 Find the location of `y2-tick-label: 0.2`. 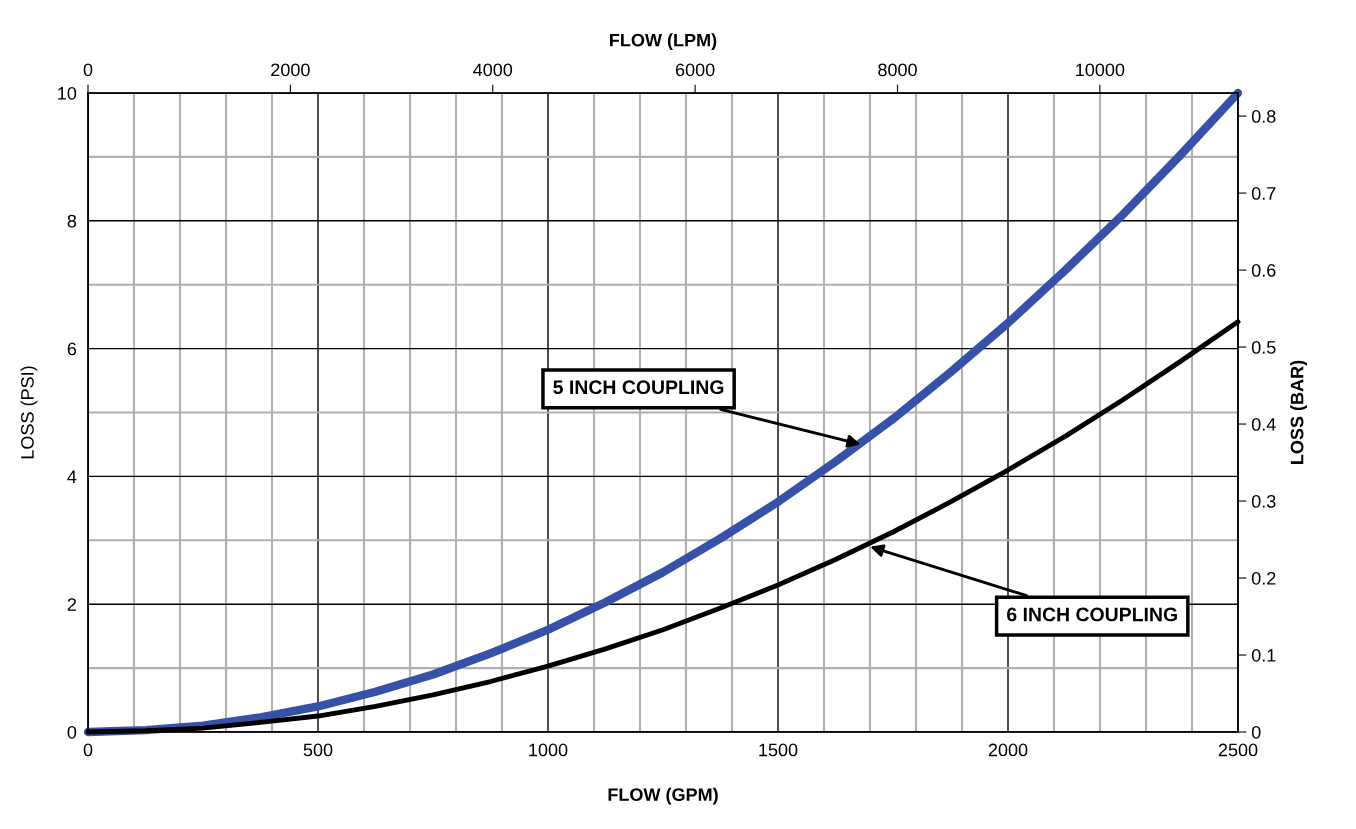

y2-tick-label: 0.2 is located at coordinates (1263, 578).